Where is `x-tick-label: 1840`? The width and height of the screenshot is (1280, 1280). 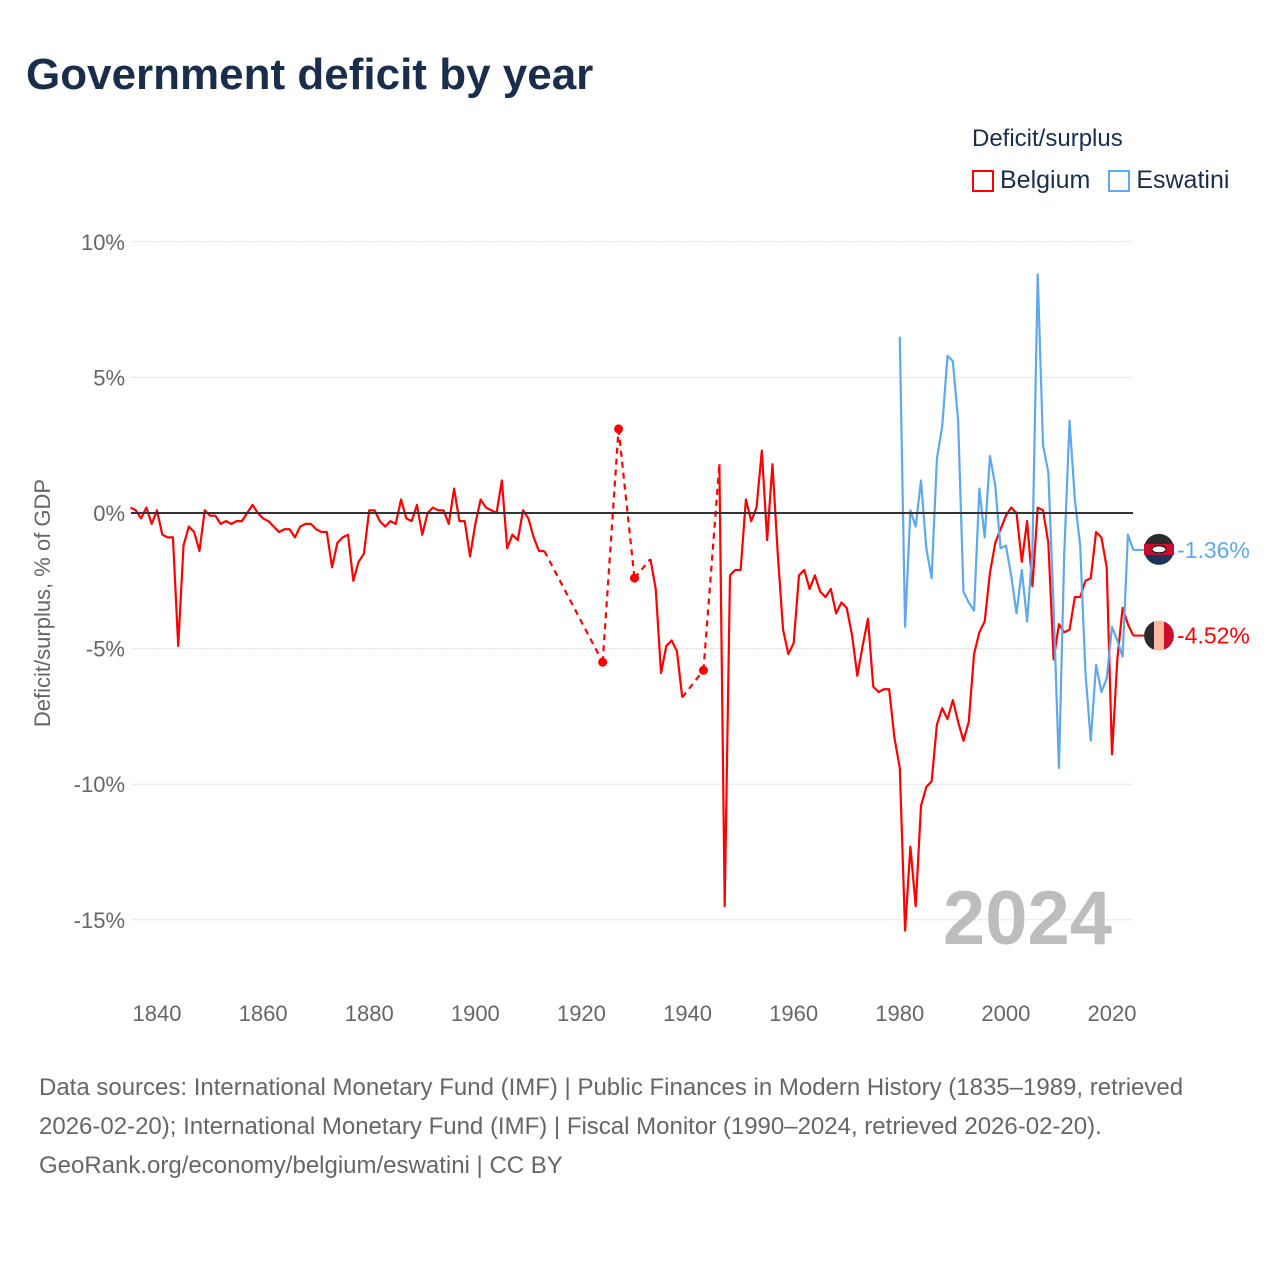
x-tick-label: 1840 is located at coordinates (157, 1013).